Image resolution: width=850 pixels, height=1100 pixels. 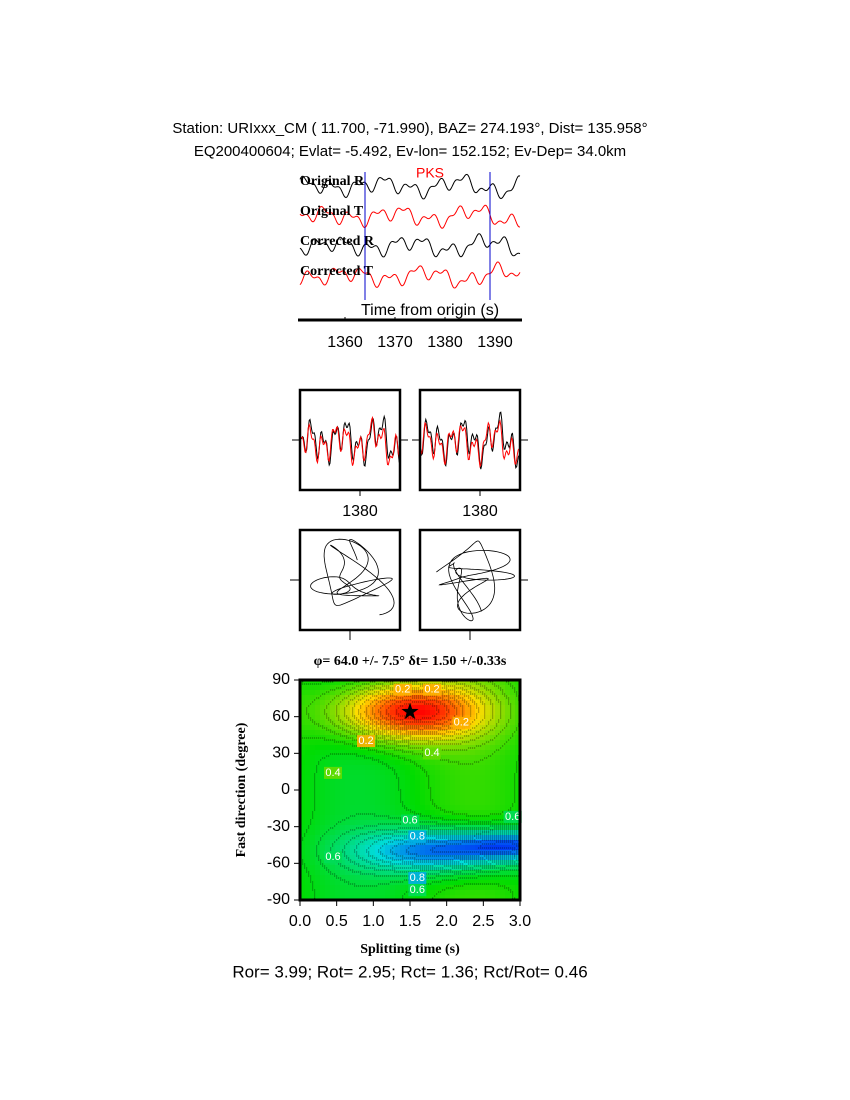 I want to click on x-tick-label: 2.0, so click(x=447, y=921).